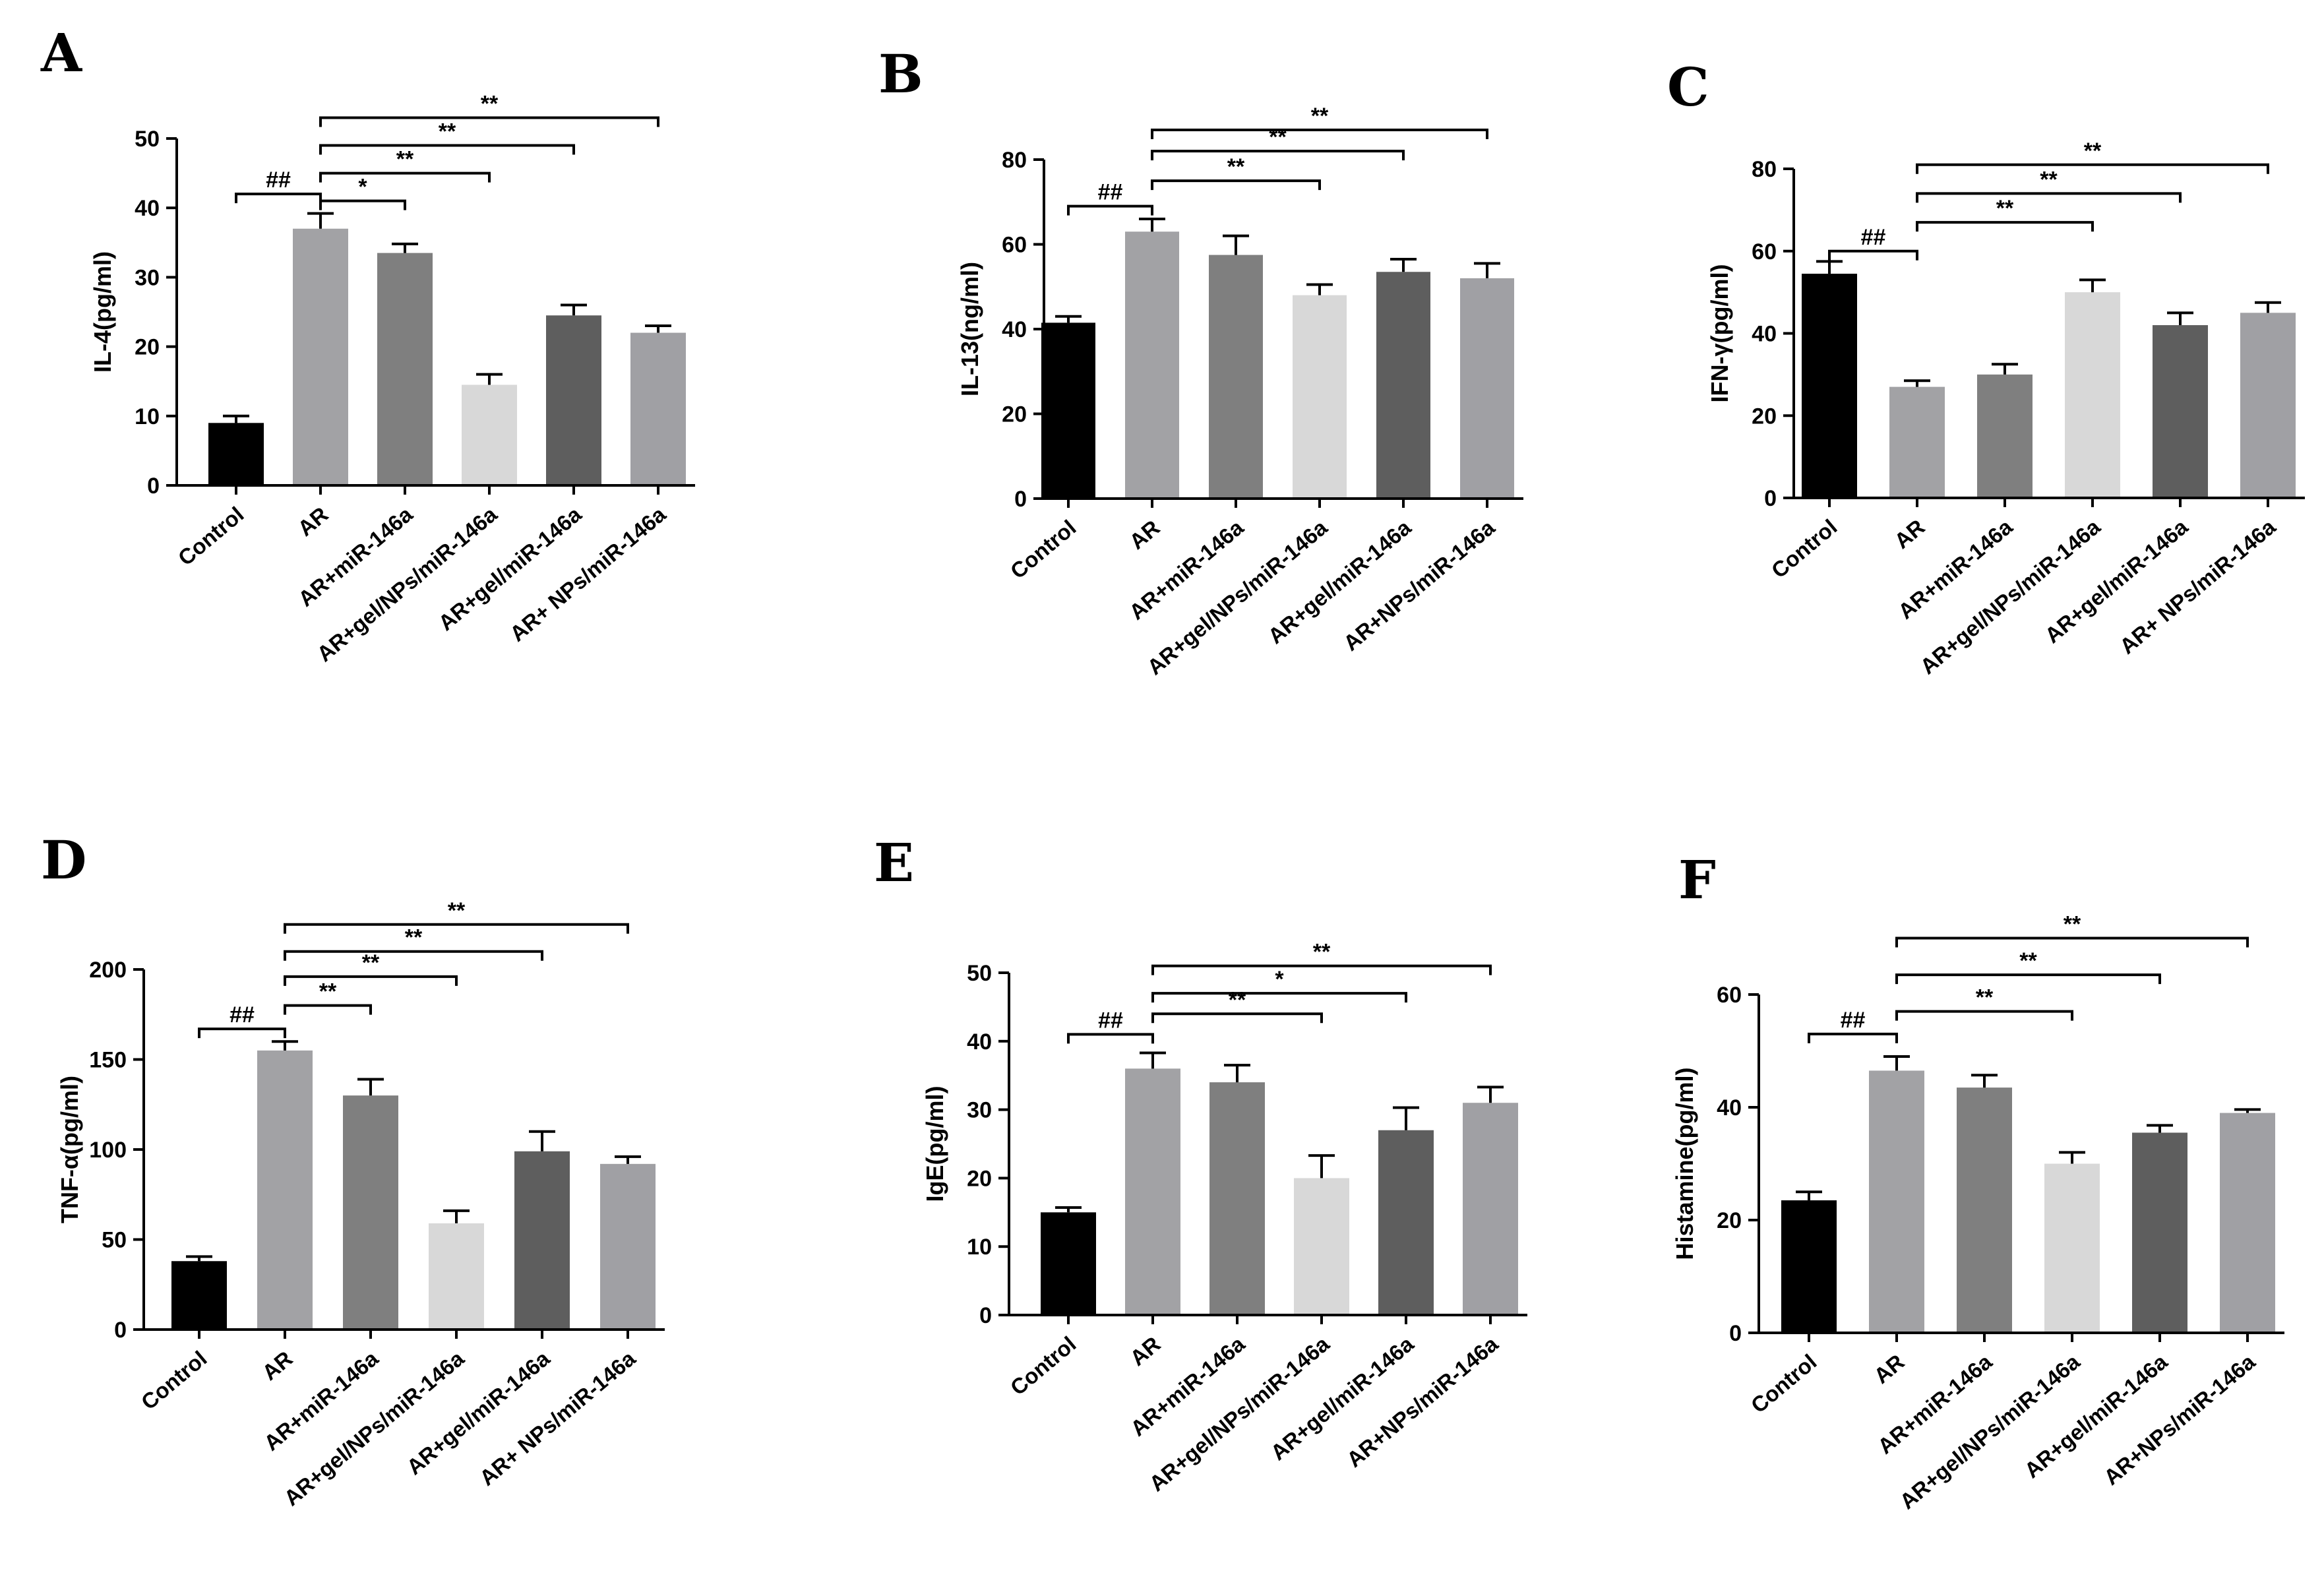 This screenshot has width=2324, height=1594. I want to click on panel-d-ytick-label-4: 200, so click(108, 971).